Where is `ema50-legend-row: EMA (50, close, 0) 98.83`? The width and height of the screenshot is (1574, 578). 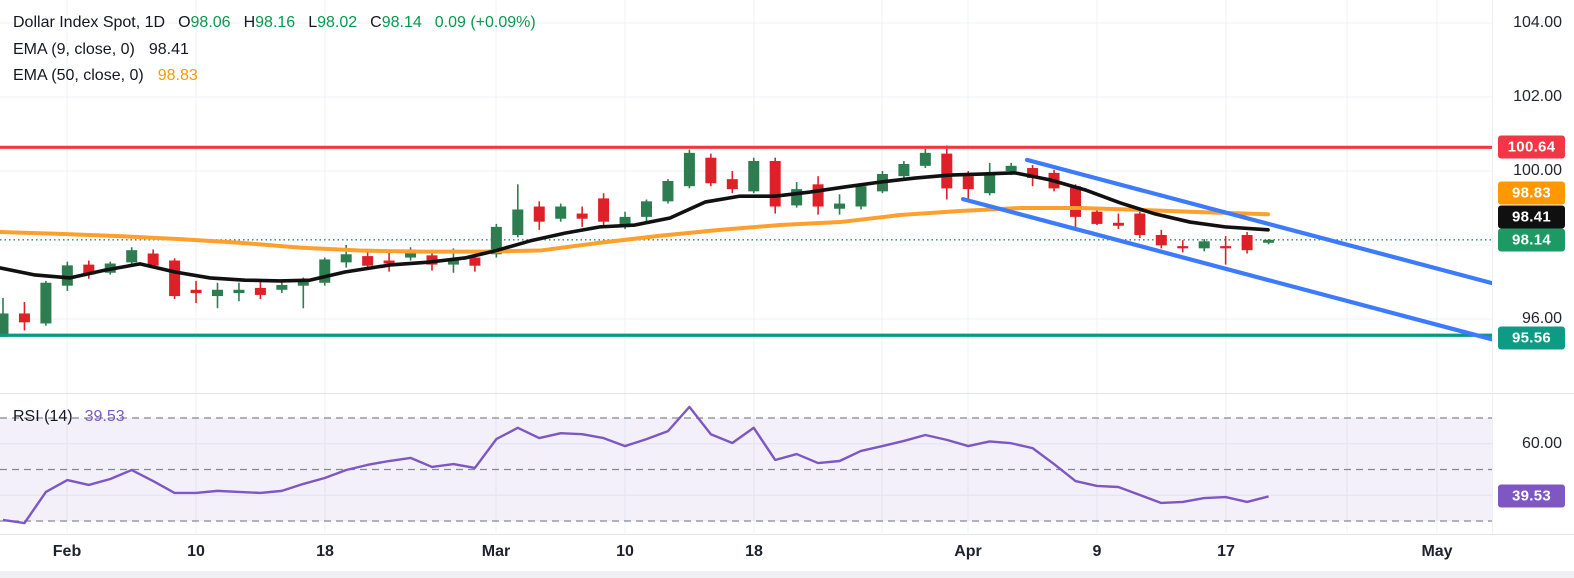
ema50-legend-row: EMA (50, close, 0) 98.83 is located at coordinates (105, 76).